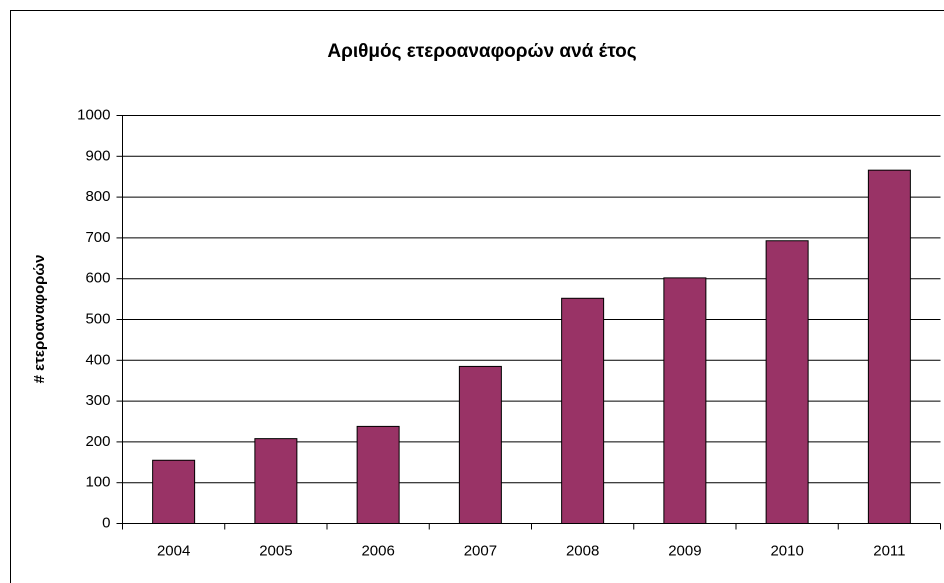 The width and height of the screenshot is (944, 583). I want to click on y-tick-label: 400, so click(97, 359).